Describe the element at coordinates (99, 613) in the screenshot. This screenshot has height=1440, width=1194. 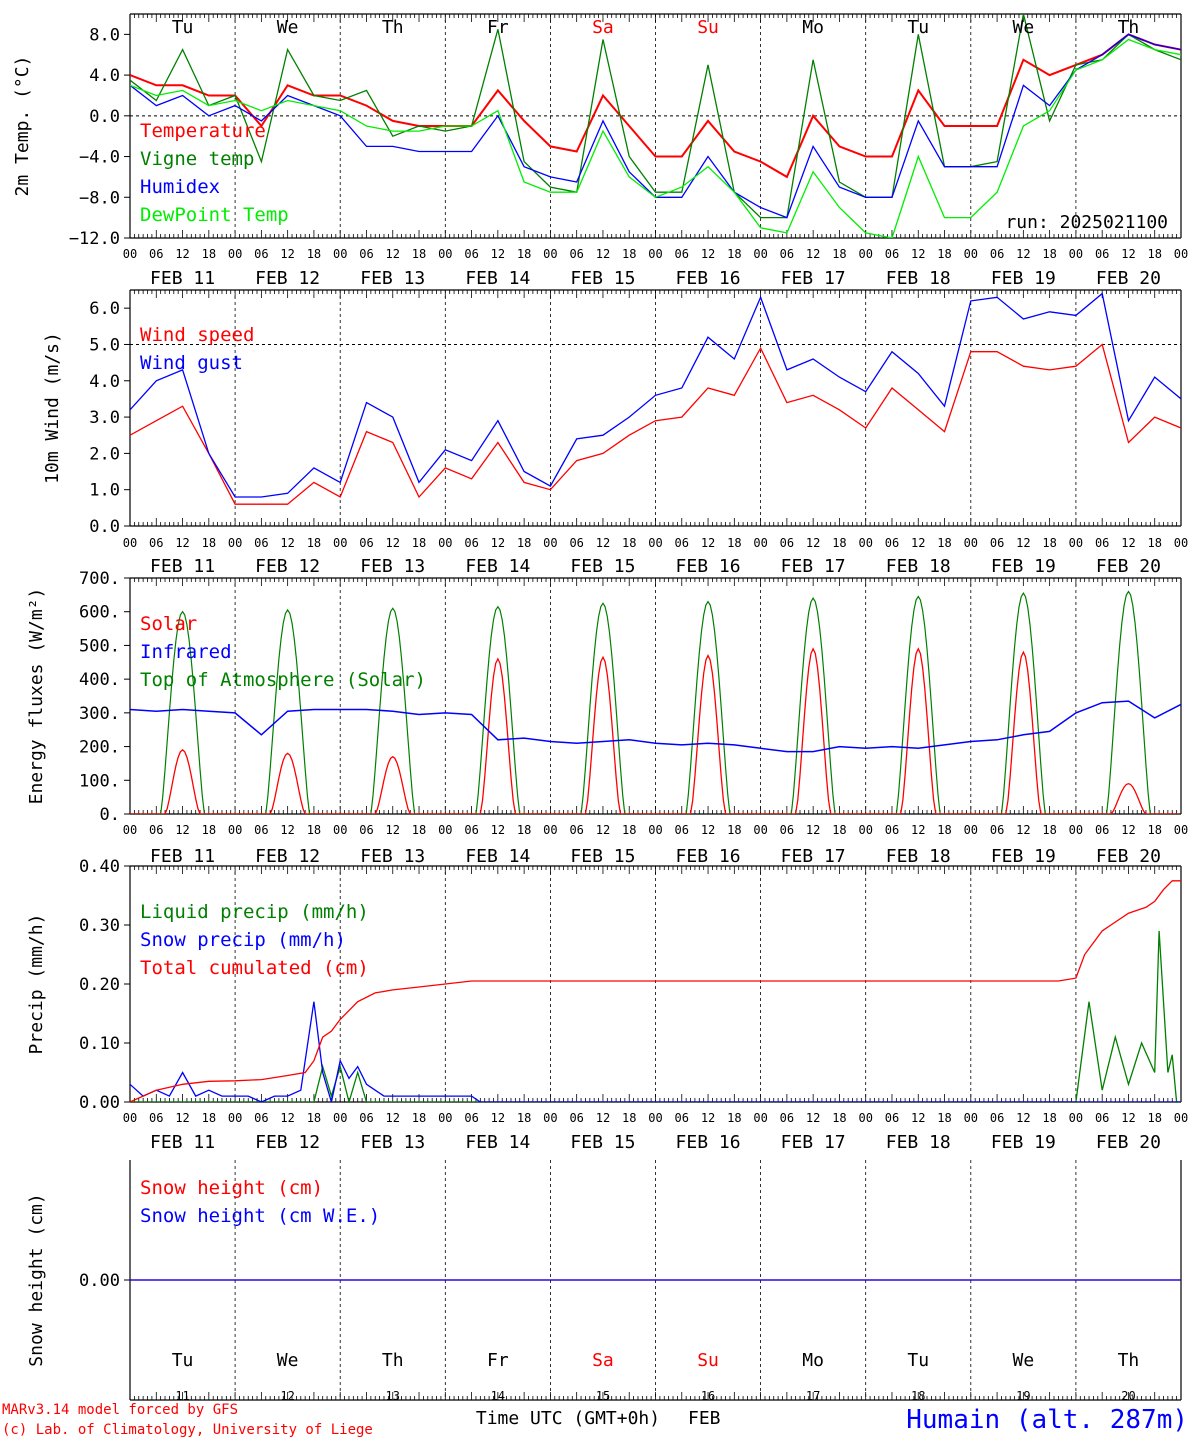
I see `y-tick-label: 600.` at that location.